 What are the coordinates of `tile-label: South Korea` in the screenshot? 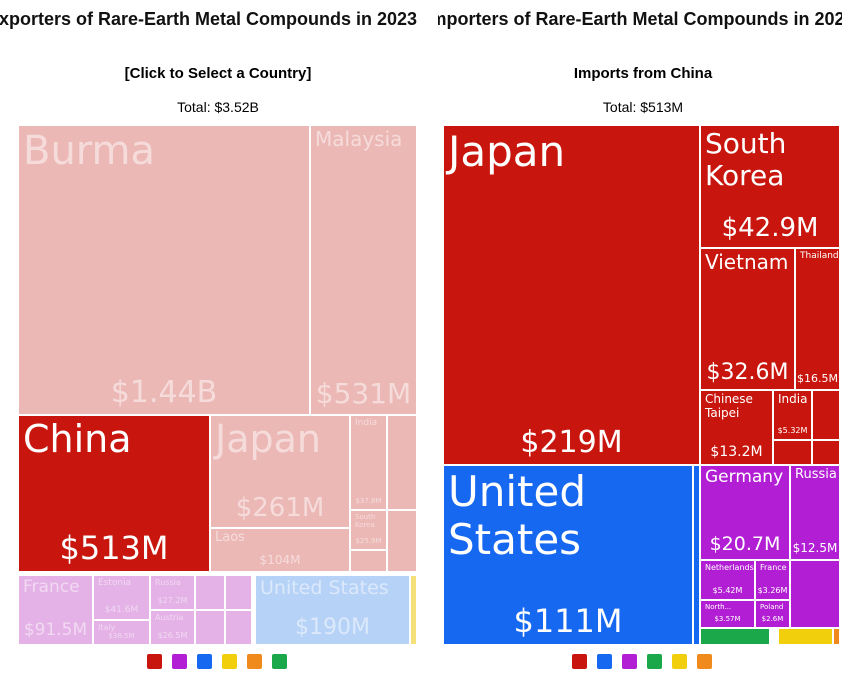 It's located at (746, 160).